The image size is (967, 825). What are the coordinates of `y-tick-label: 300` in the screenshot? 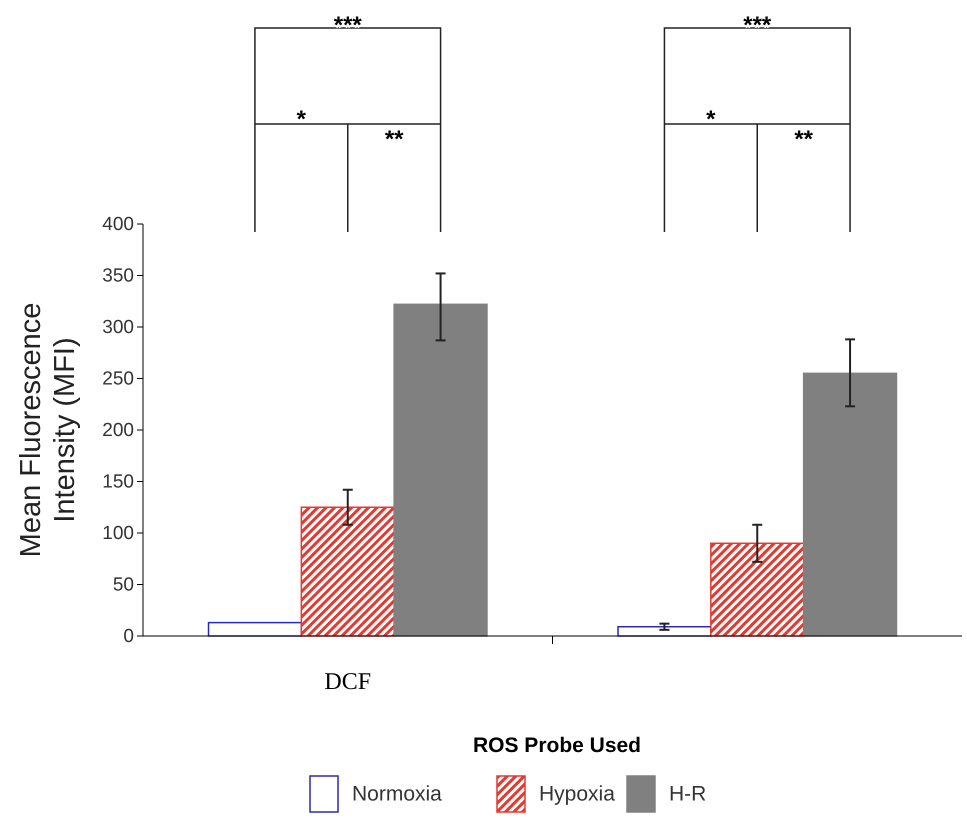 It's located at (118, 327).